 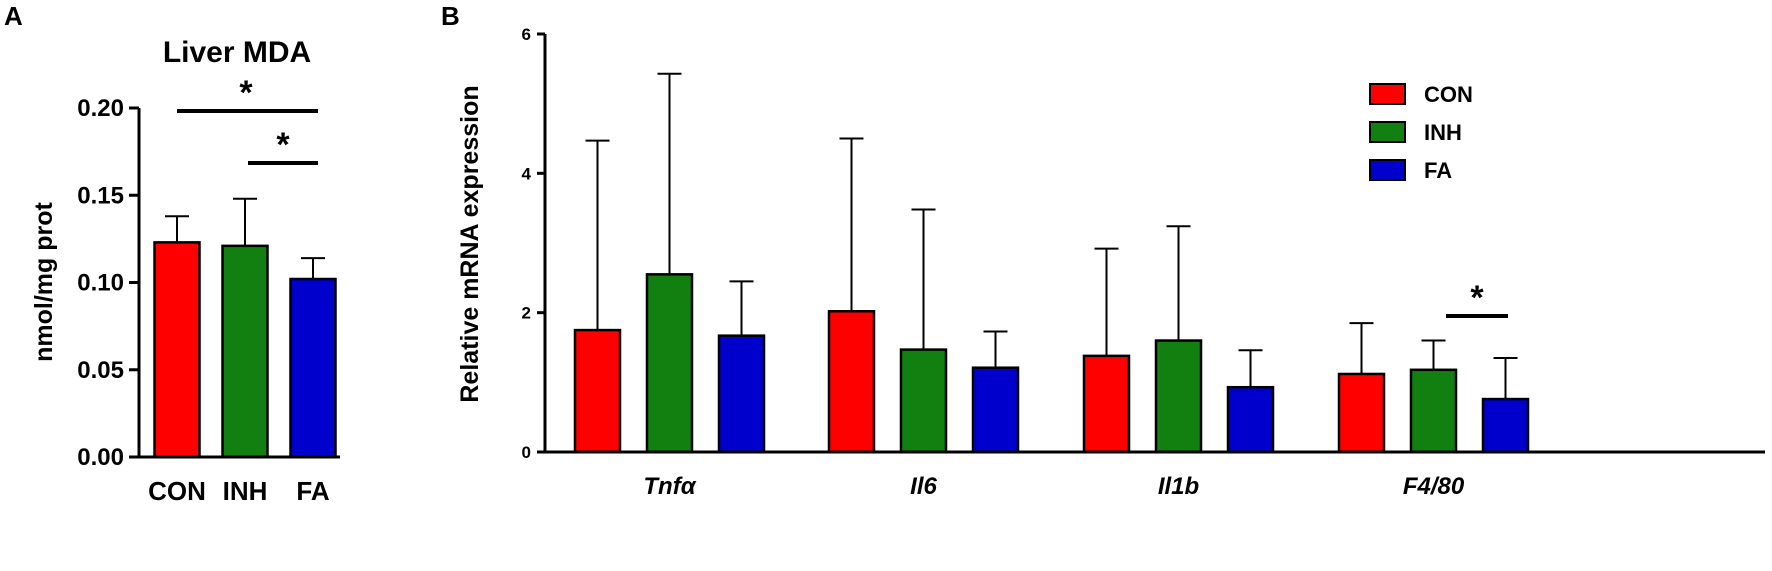 I want to click on legend-swatch-inh, so click(x=1387, y=132).